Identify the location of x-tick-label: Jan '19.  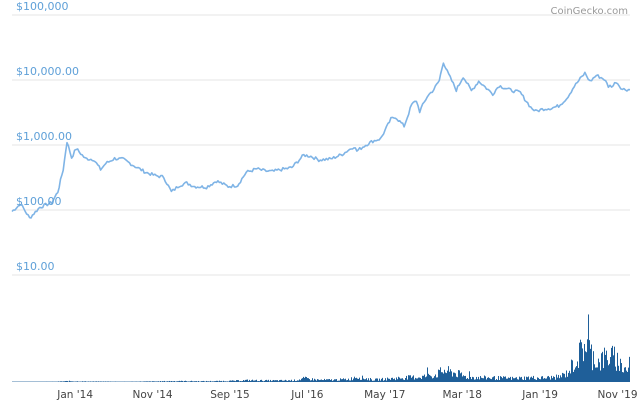
(539, 395).